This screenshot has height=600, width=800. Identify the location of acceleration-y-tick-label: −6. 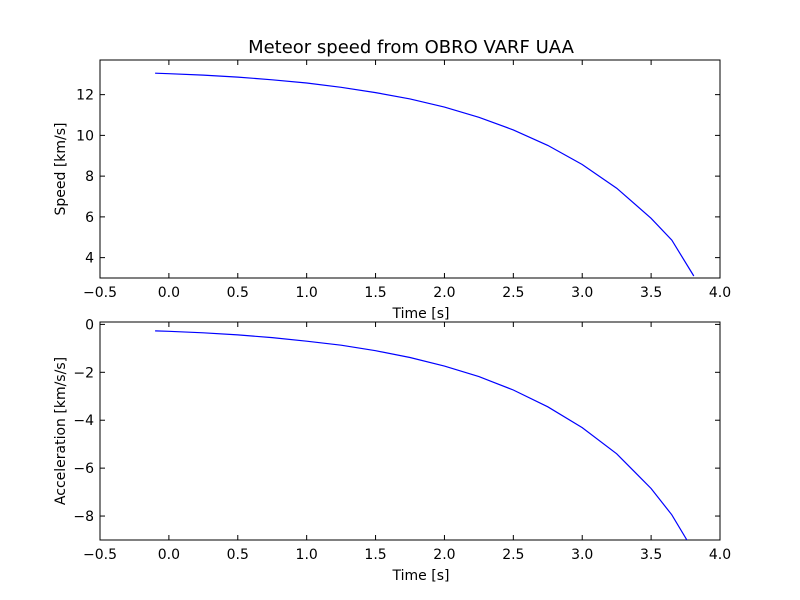
(83, 469).